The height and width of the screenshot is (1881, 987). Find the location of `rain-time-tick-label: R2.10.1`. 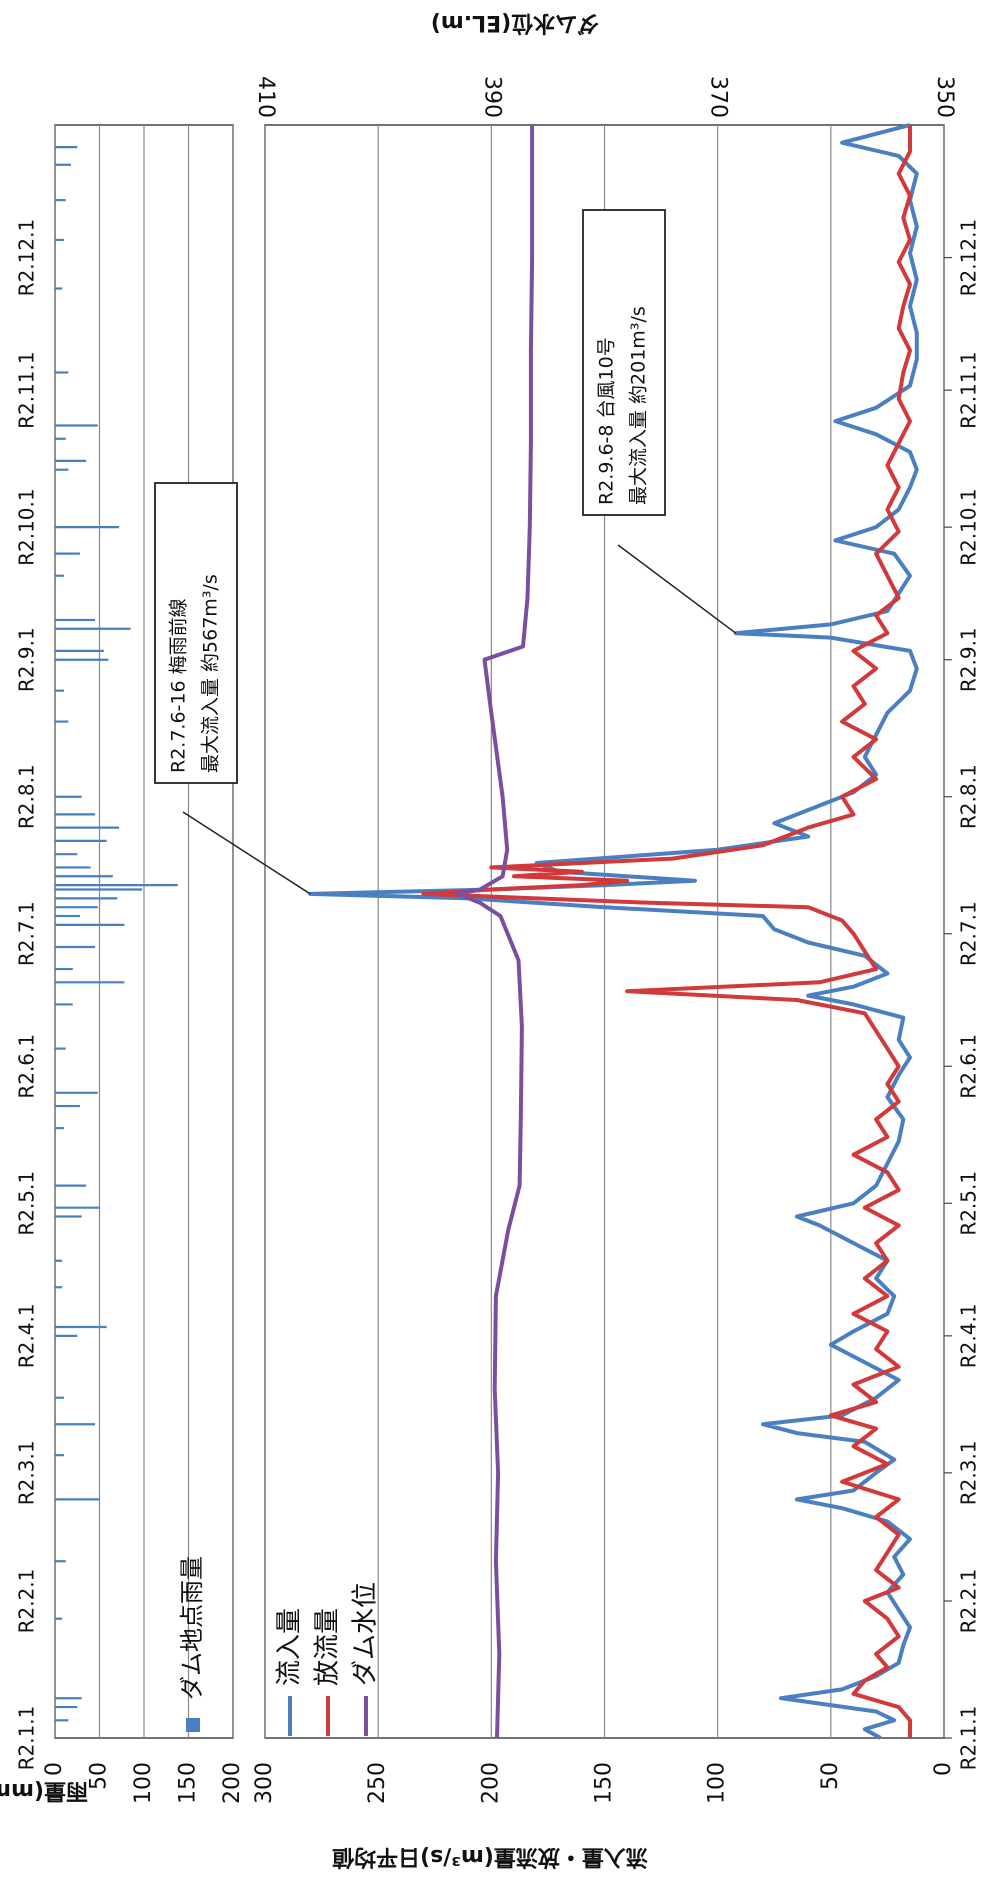

rain-time-tick-label: R2.10.1 is located at coordinates (27, 527).